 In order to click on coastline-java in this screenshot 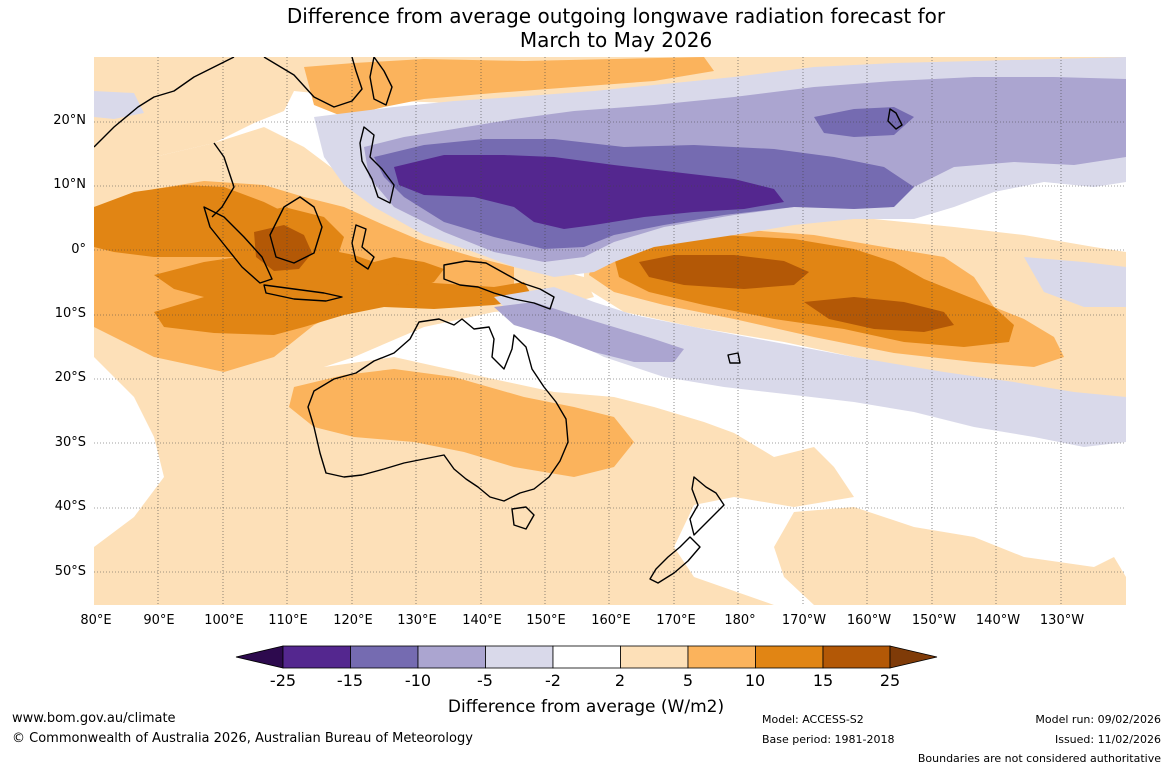, I will do `click(303, 293)`.